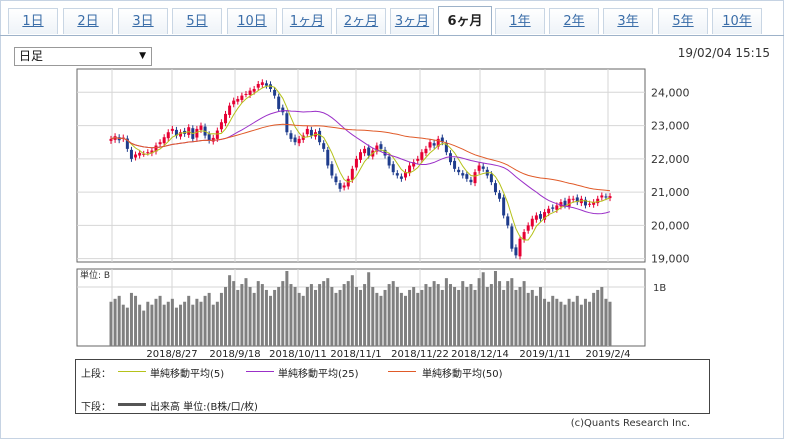 This screenshot has width=794, height=441. I want to click on tab-0: 1日, so click(33, 21).